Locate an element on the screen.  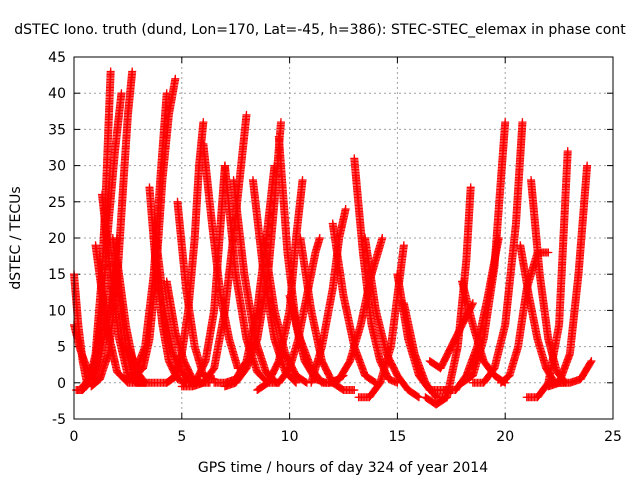
x-tick-label: 5 is located at coordinates (181, 437).